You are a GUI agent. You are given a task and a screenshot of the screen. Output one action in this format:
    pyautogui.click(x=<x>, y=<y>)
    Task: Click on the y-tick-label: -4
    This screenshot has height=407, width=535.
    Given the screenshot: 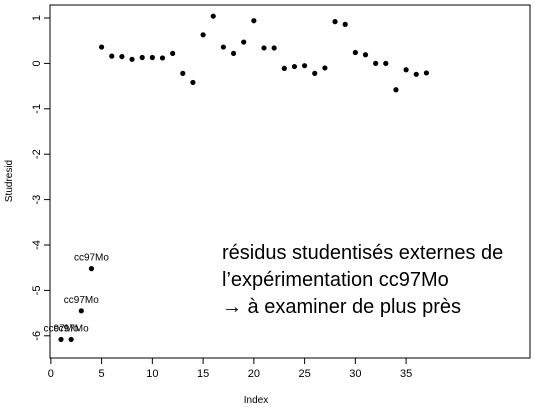 What is the action you would take?
    pyautogui.click(x=37, y=245)
    